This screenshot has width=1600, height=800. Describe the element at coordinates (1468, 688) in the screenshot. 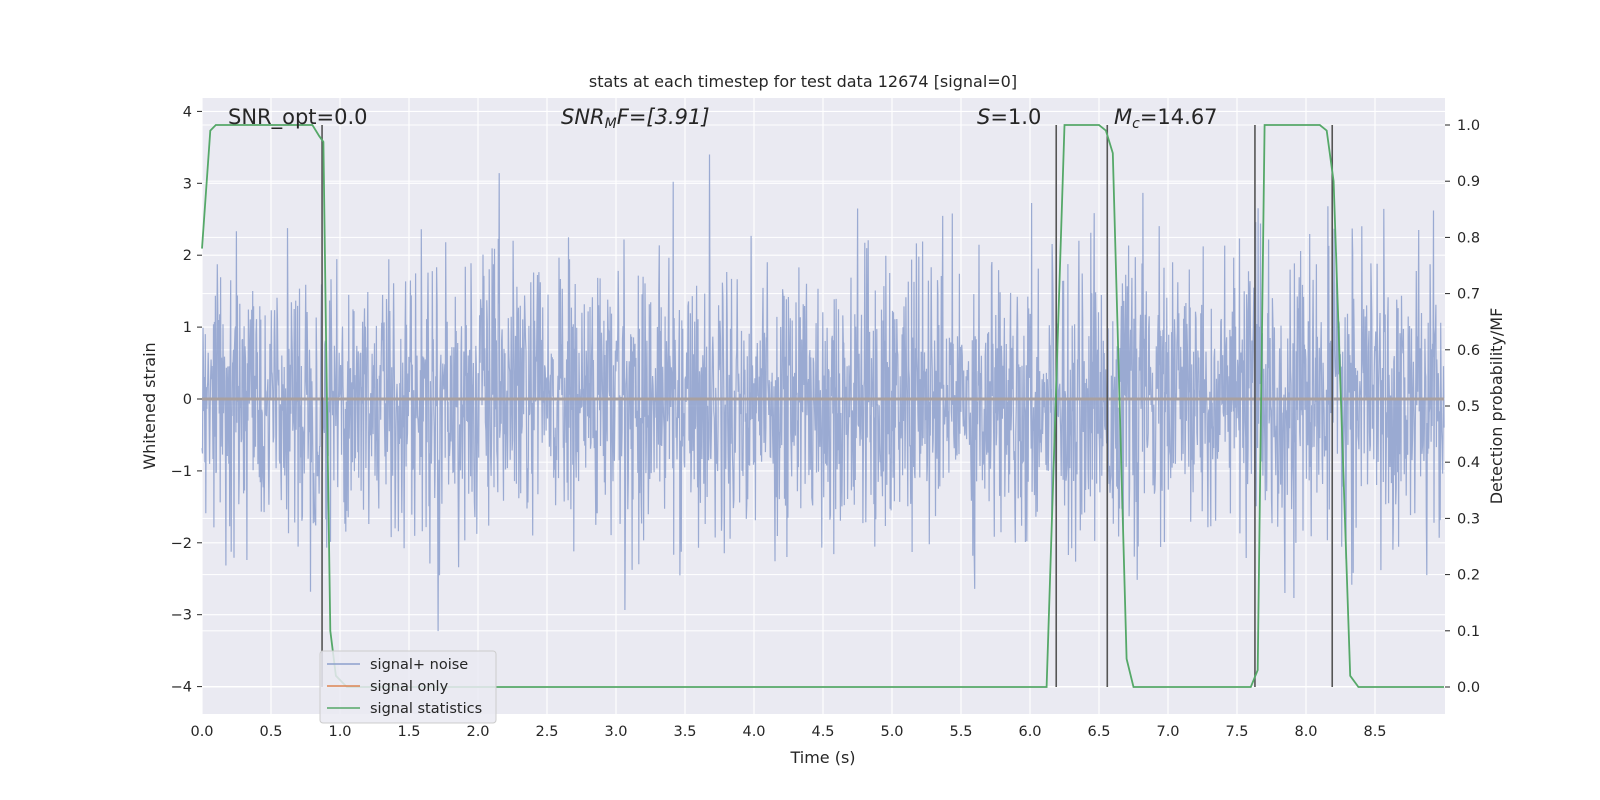

I see `y-right-tick-label: 0.0` at that location.